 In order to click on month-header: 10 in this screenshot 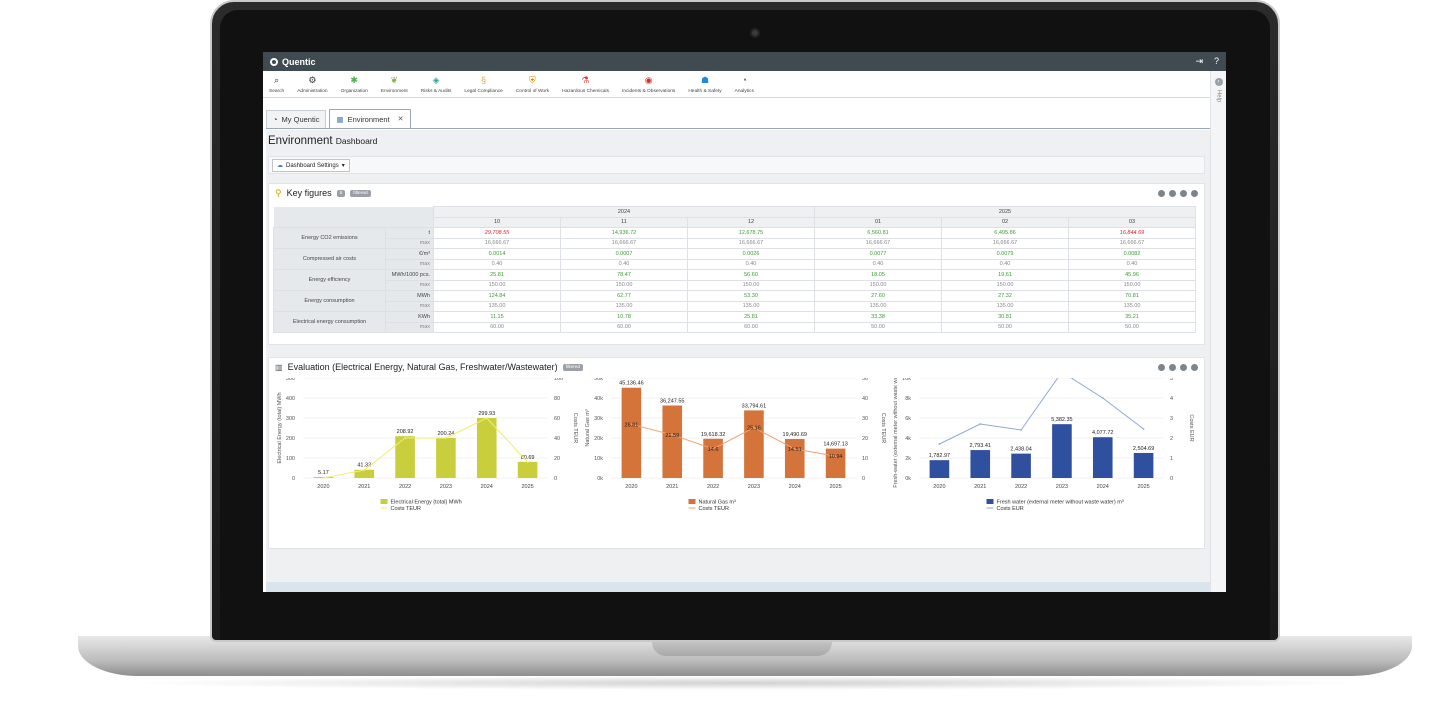, I will do `click(497, 222)`.